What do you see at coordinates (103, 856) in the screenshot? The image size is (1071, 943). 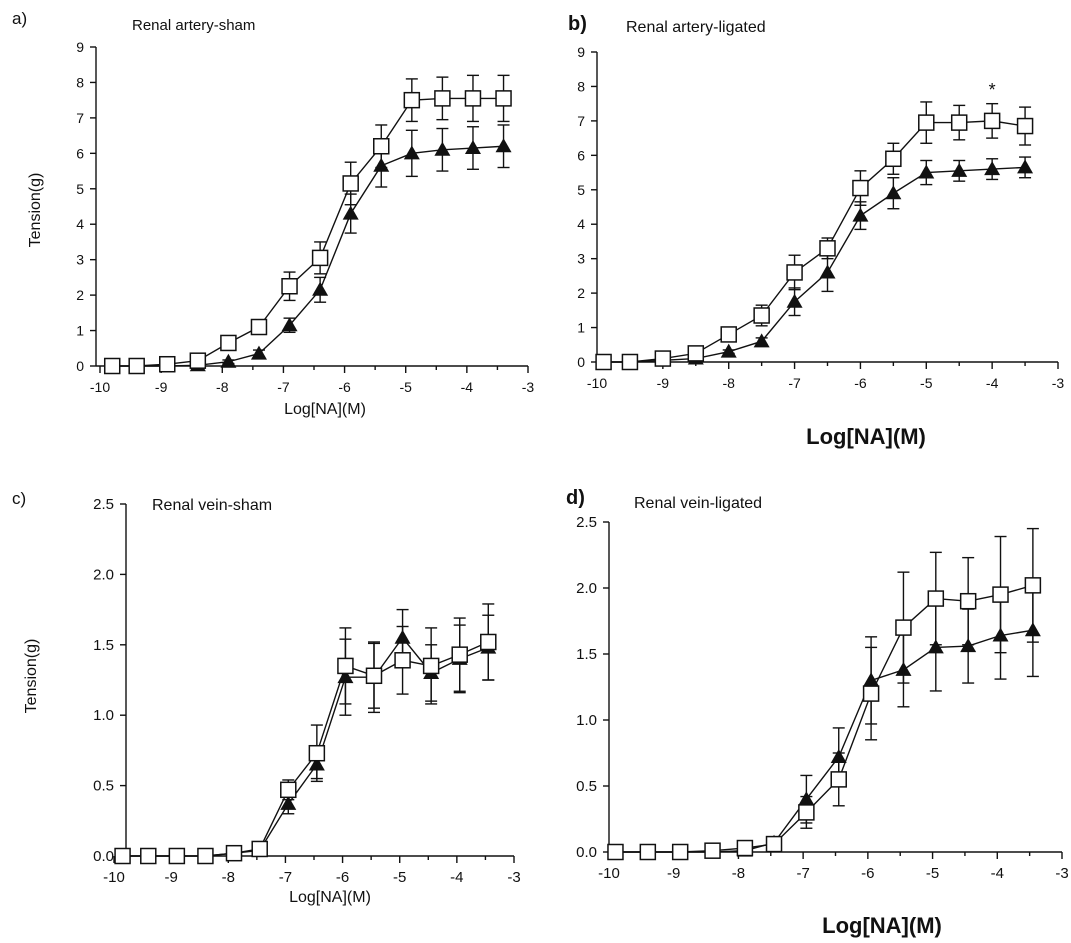 I see `y-tick-label: 0.0` at bounding box center [103, 856].